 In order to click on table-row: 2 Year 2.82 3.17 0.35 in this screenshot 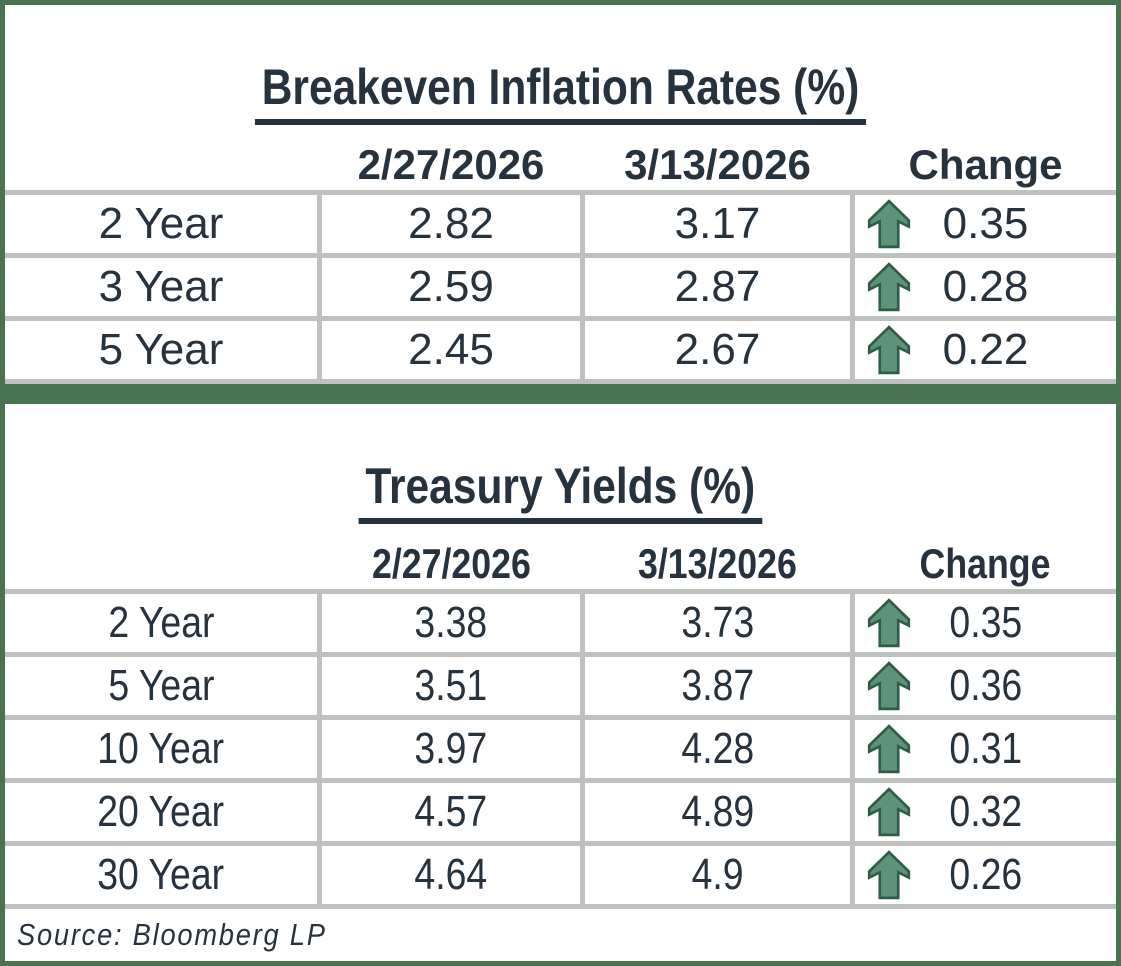, I will do `click(560, 224)`.